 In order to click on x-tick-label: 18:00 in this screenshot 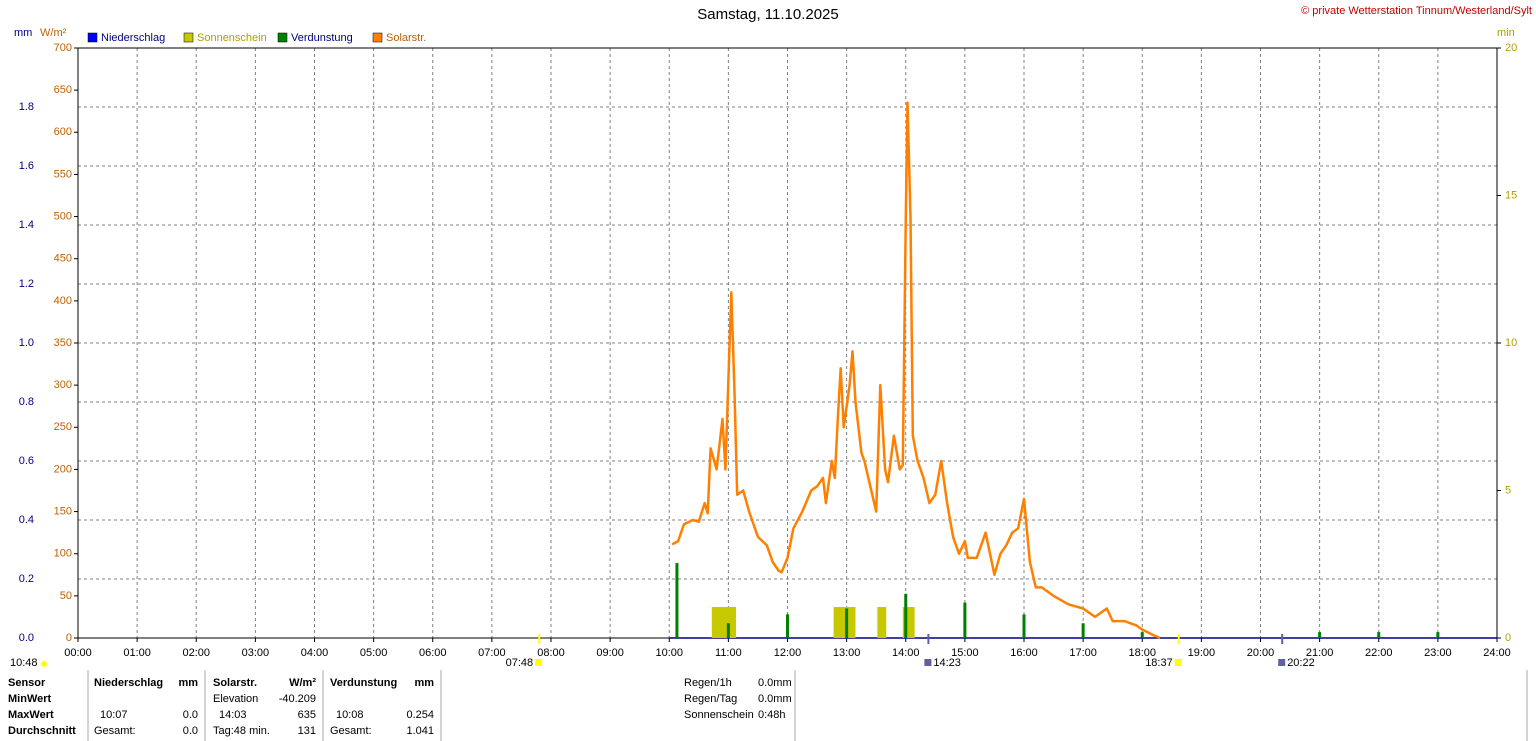, I will do `click(1142, 653)`.